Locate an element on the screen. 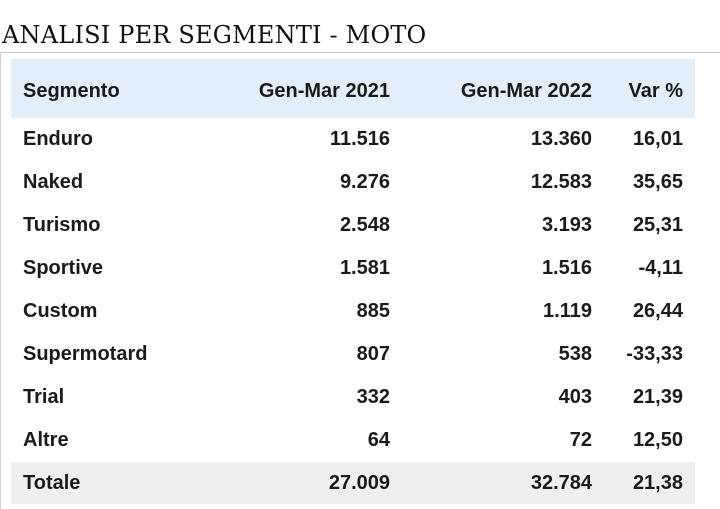 The image size is (720, 509). value-2021-cell: 885 is located at coordinates (373, 311).